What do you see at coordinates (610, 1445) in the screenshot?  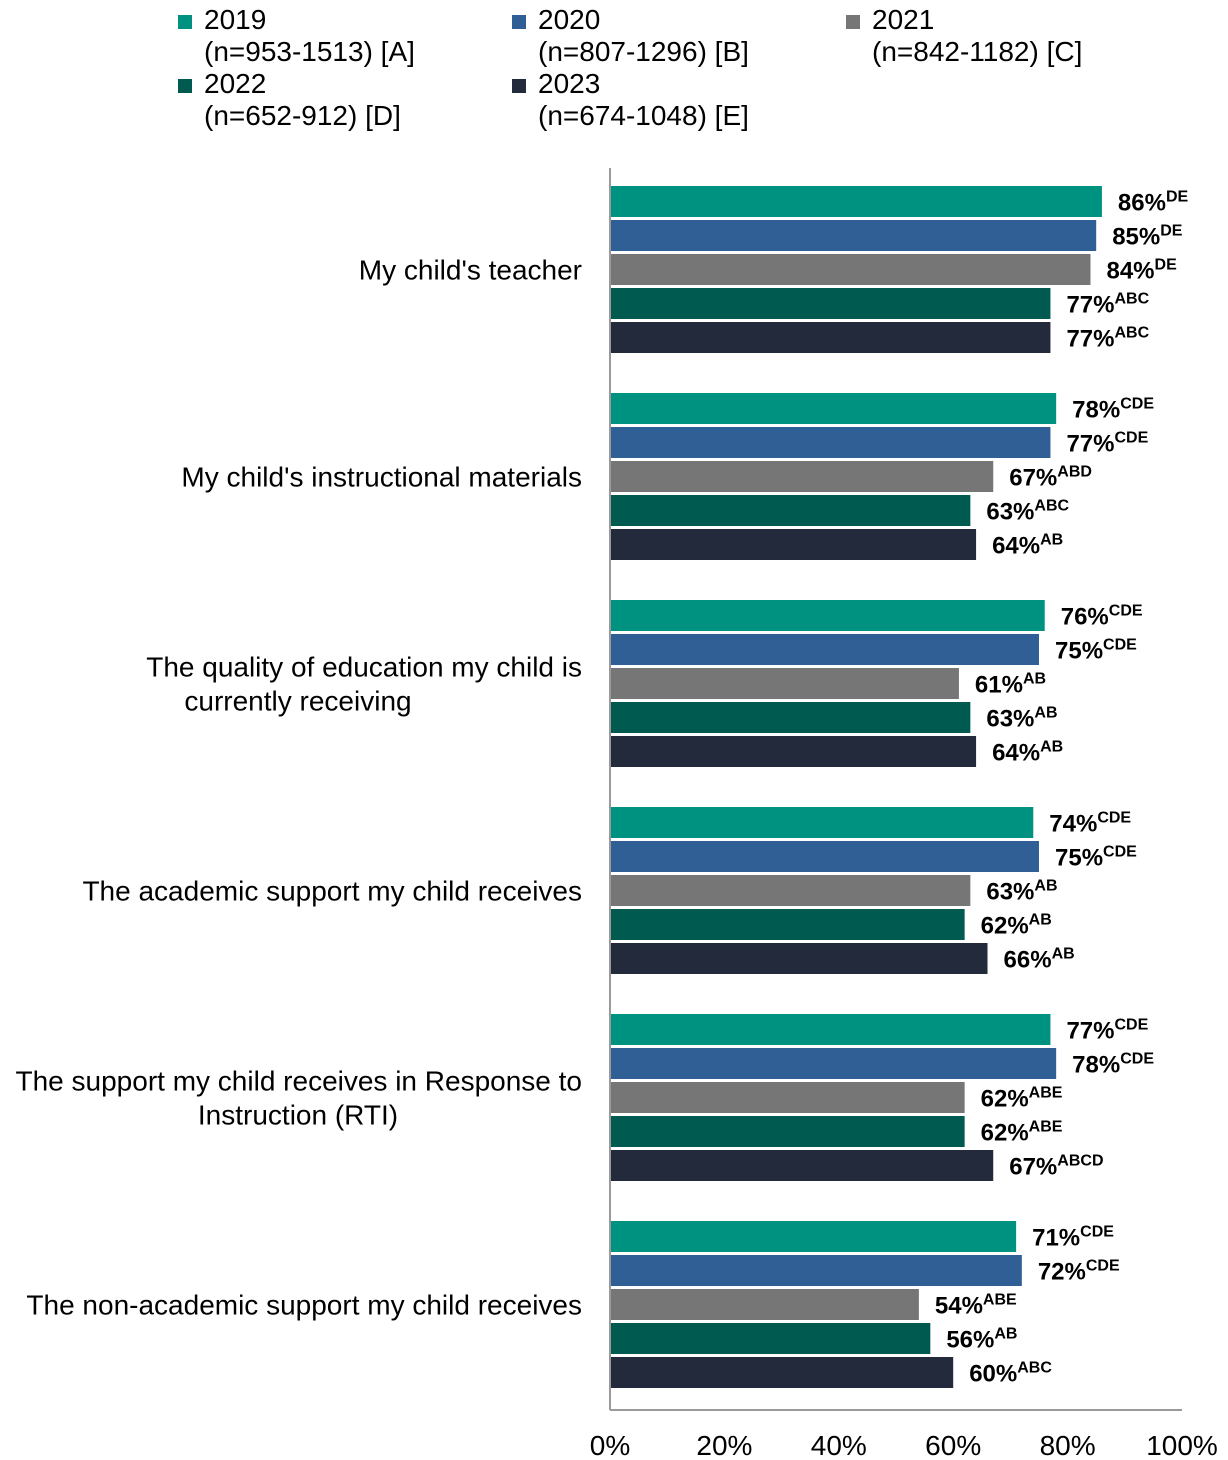 I see `x-tick-label: 0%` at bounding box center [610, 1445].